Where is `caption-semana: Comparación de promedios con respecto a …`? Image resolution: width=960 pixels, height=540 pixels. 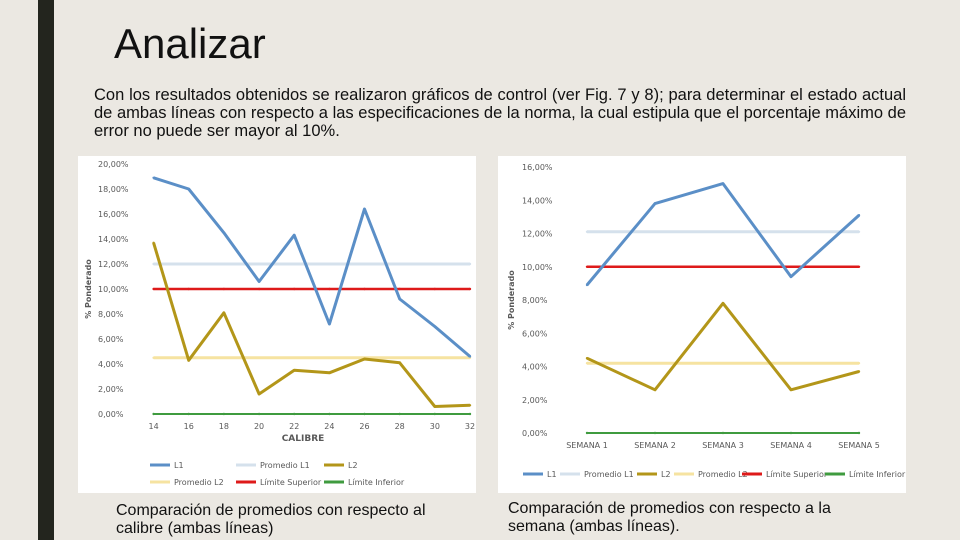
caption-semana: Comparación de promedios con respecto a … is located at coordinates (669, 517).